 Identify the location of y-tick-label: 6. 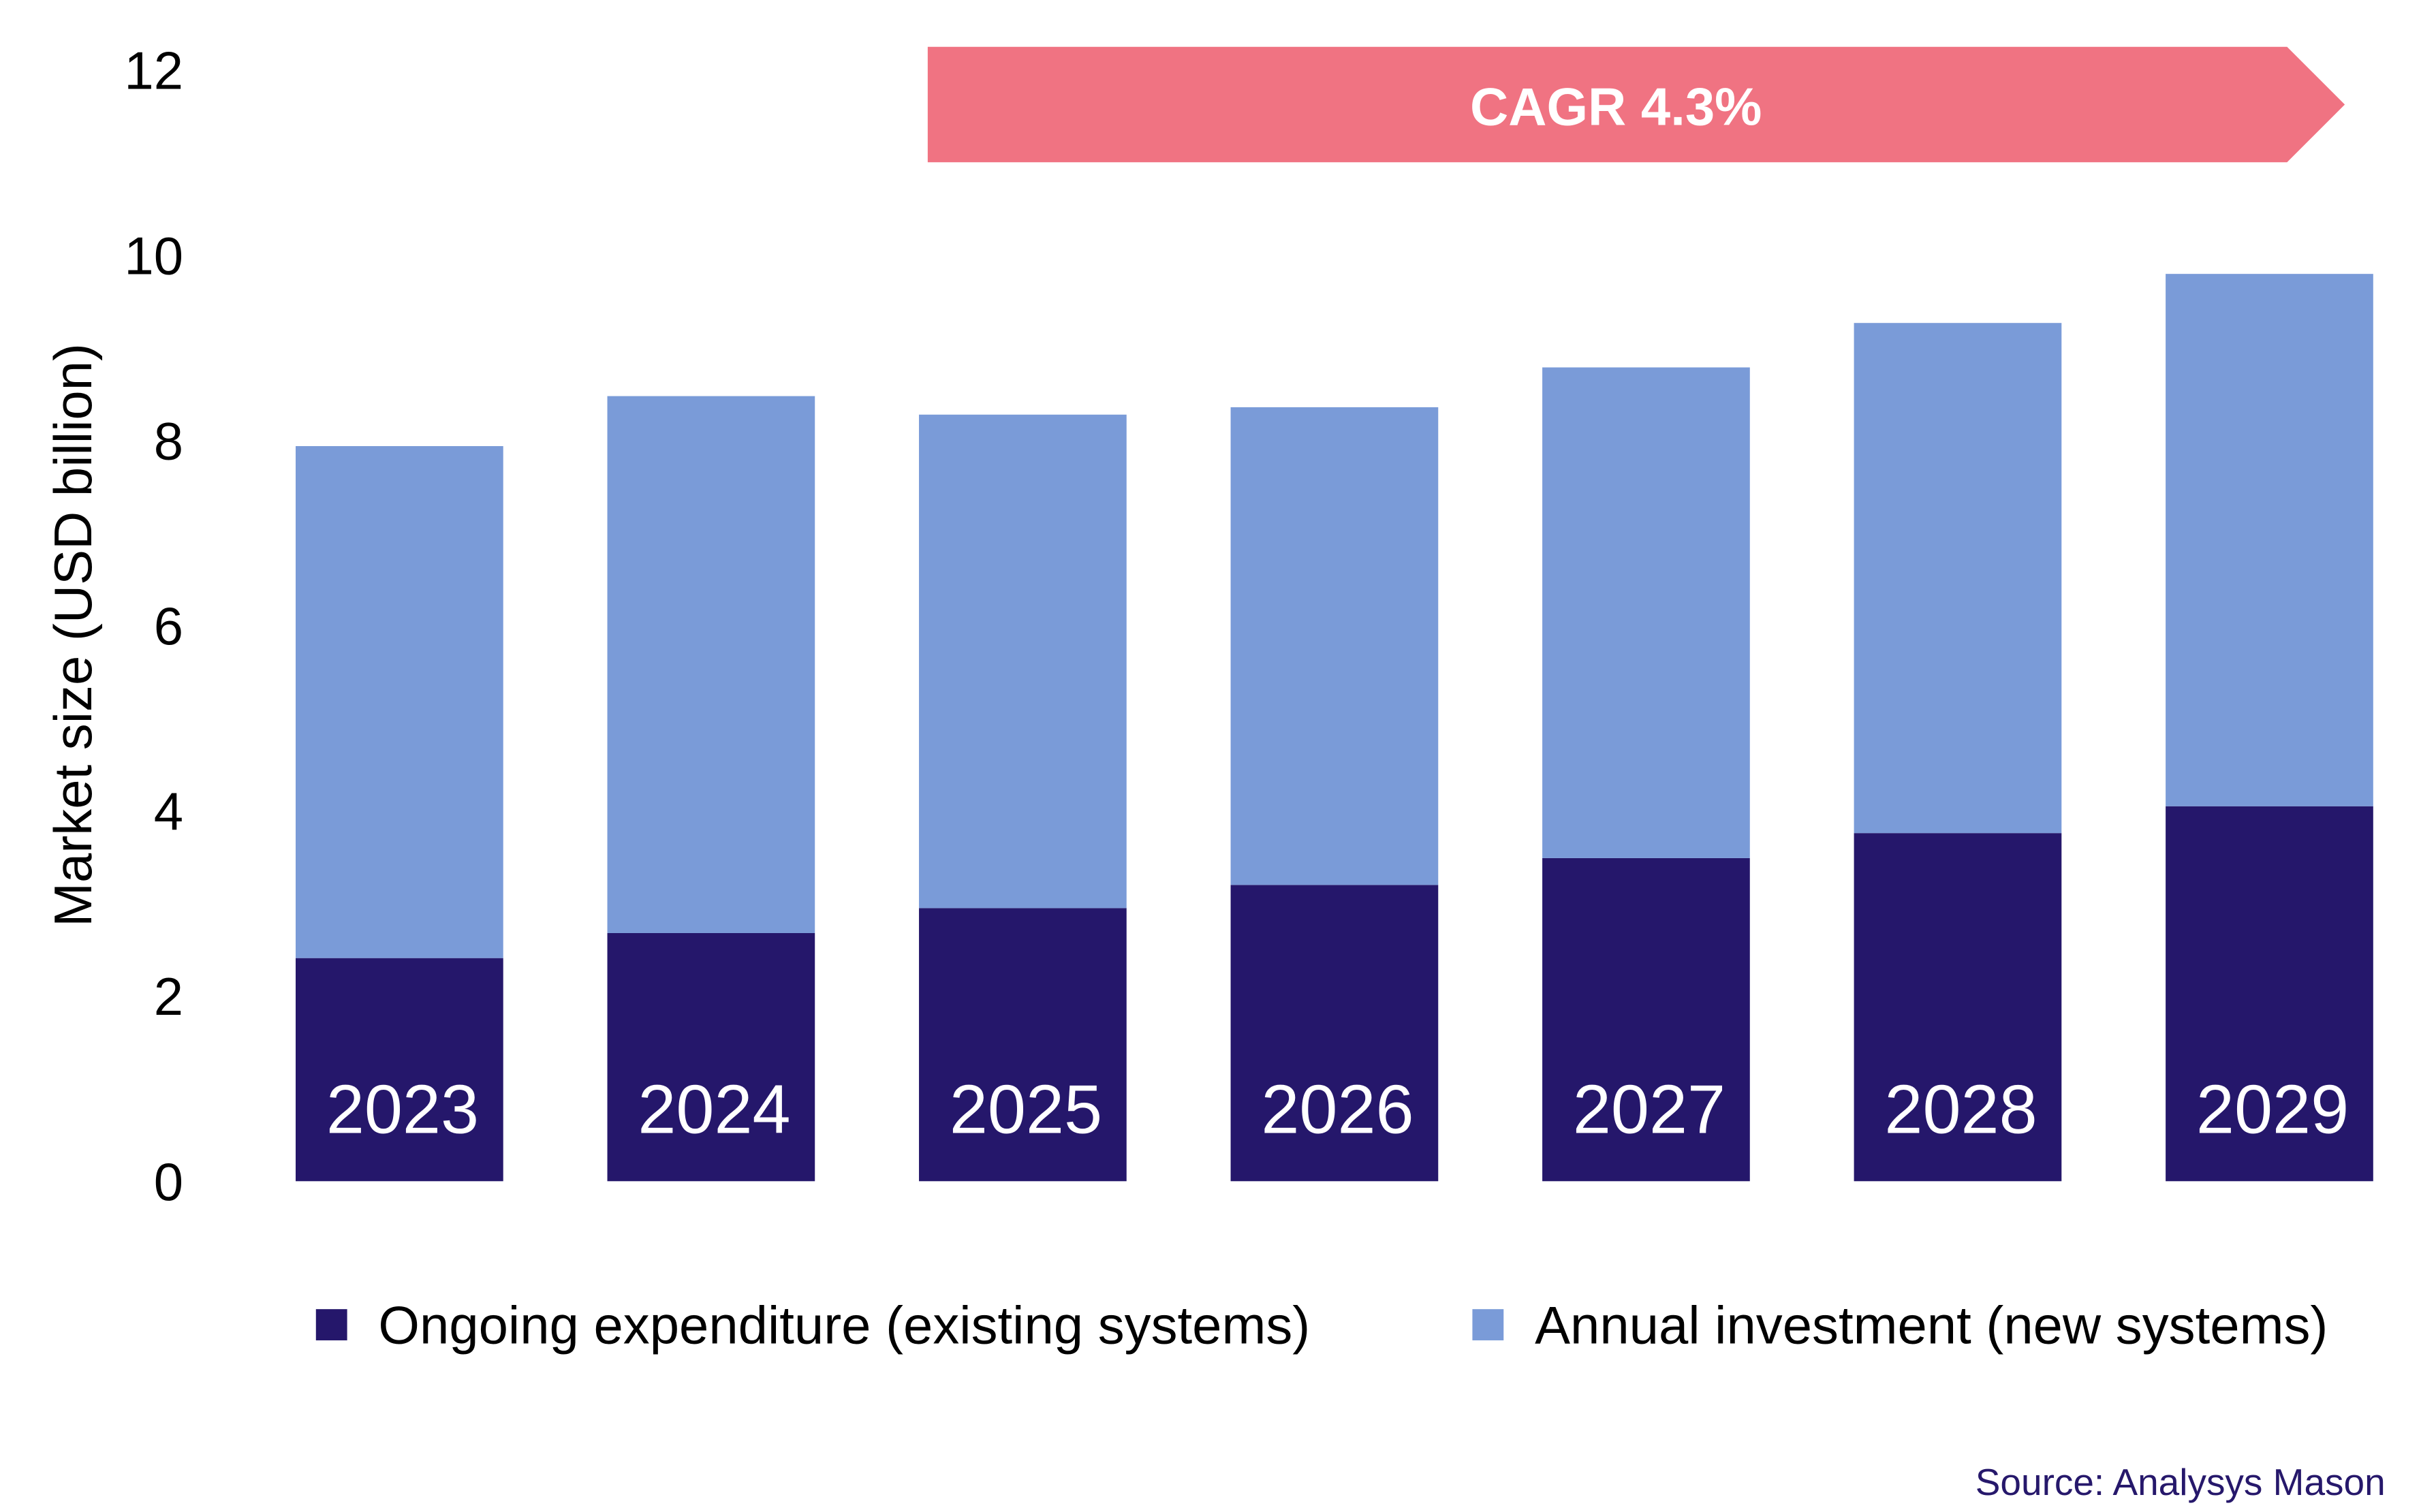
(168, 626).